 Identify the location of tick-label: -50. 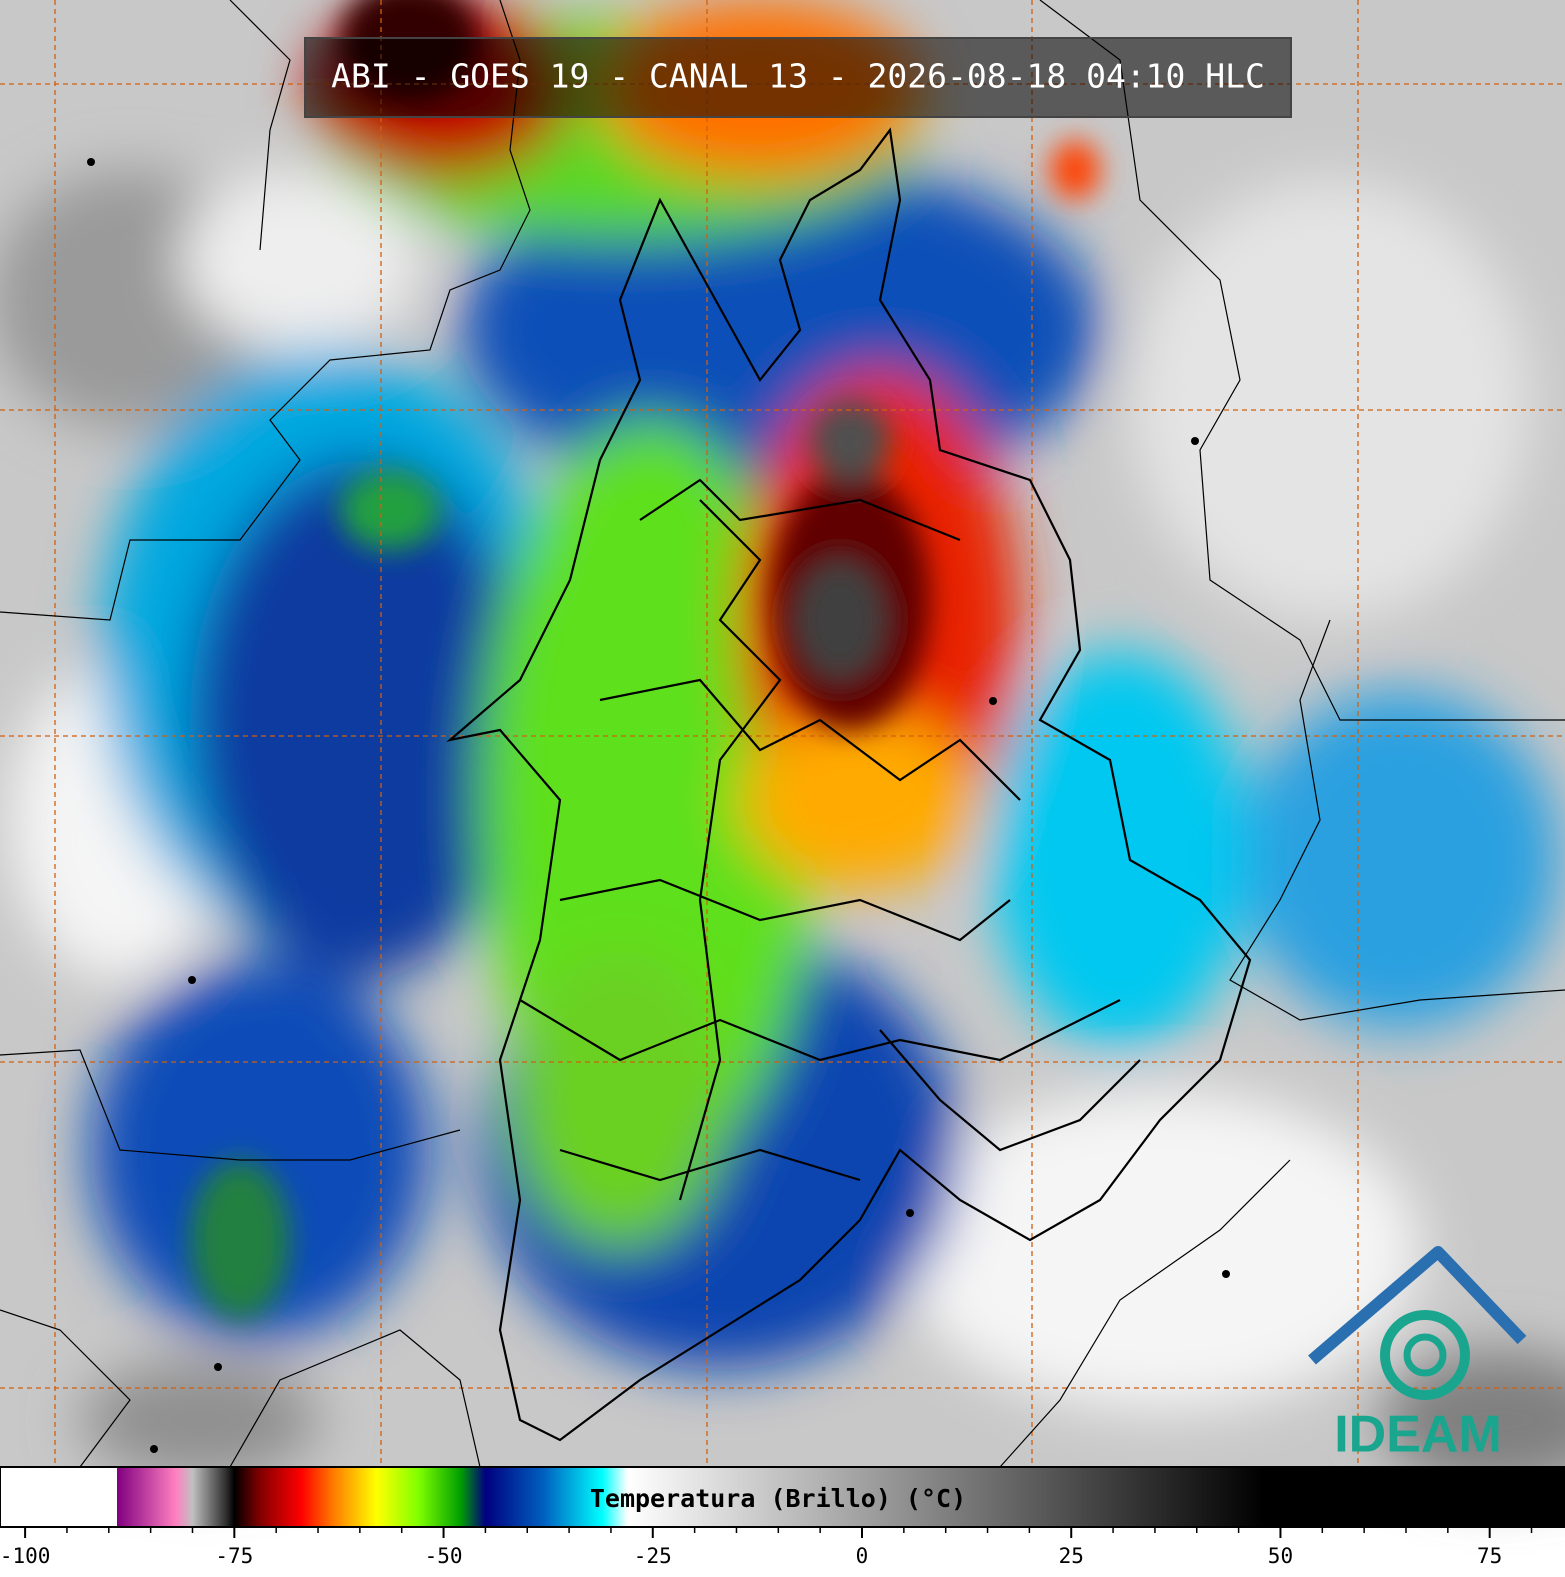
(444, 1556).